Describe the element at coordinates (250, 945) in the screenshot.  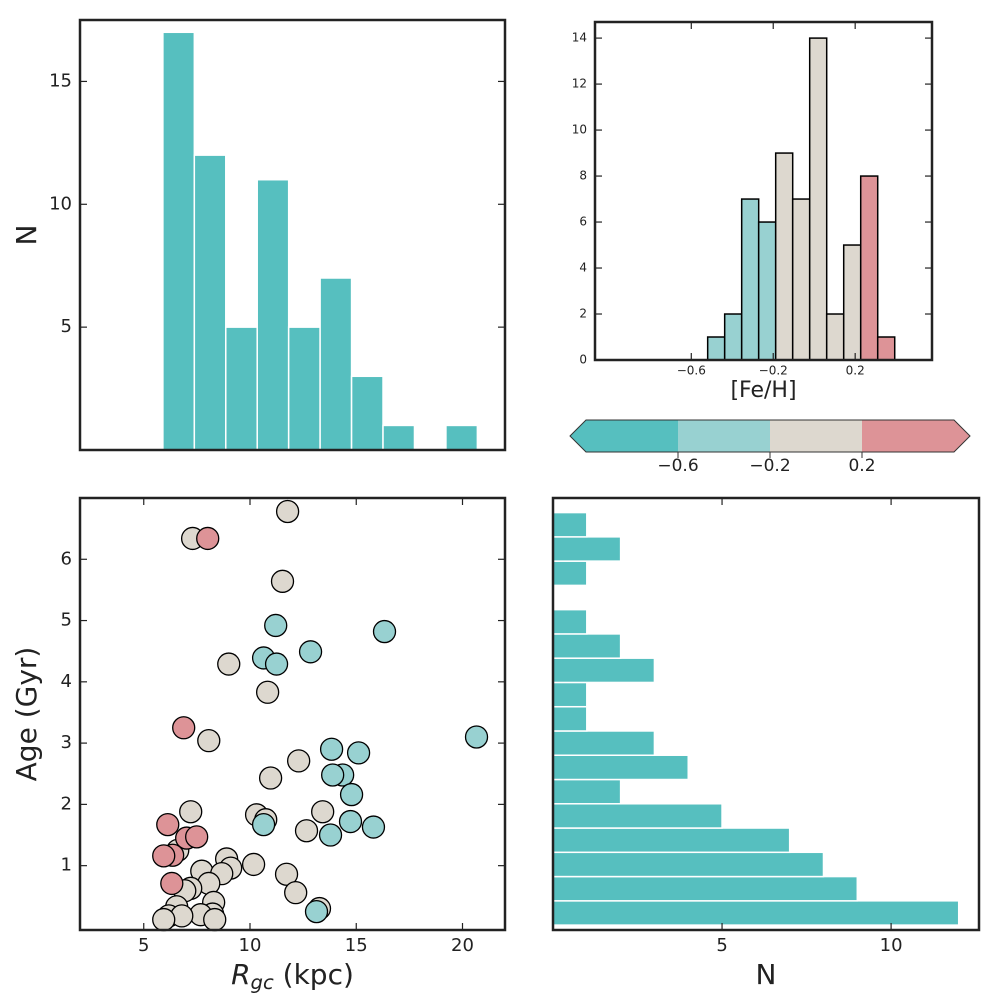
I see `x-tick-label: 10` at that location.